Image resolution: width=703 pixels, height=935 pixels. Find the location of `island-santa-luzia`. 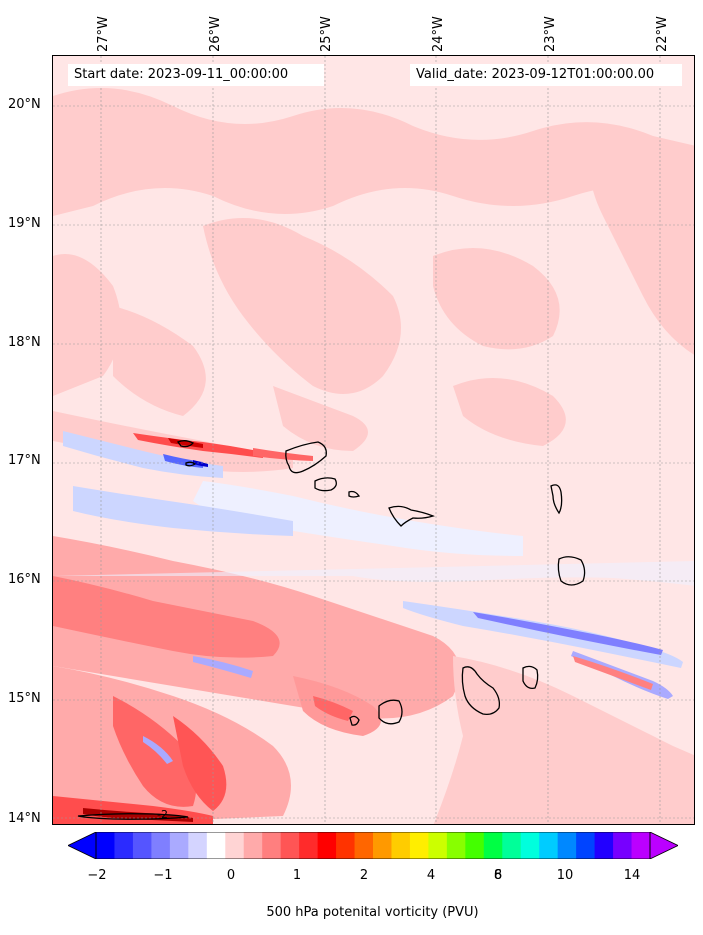

island-santa-luzia is located at coordinates (354, 494).